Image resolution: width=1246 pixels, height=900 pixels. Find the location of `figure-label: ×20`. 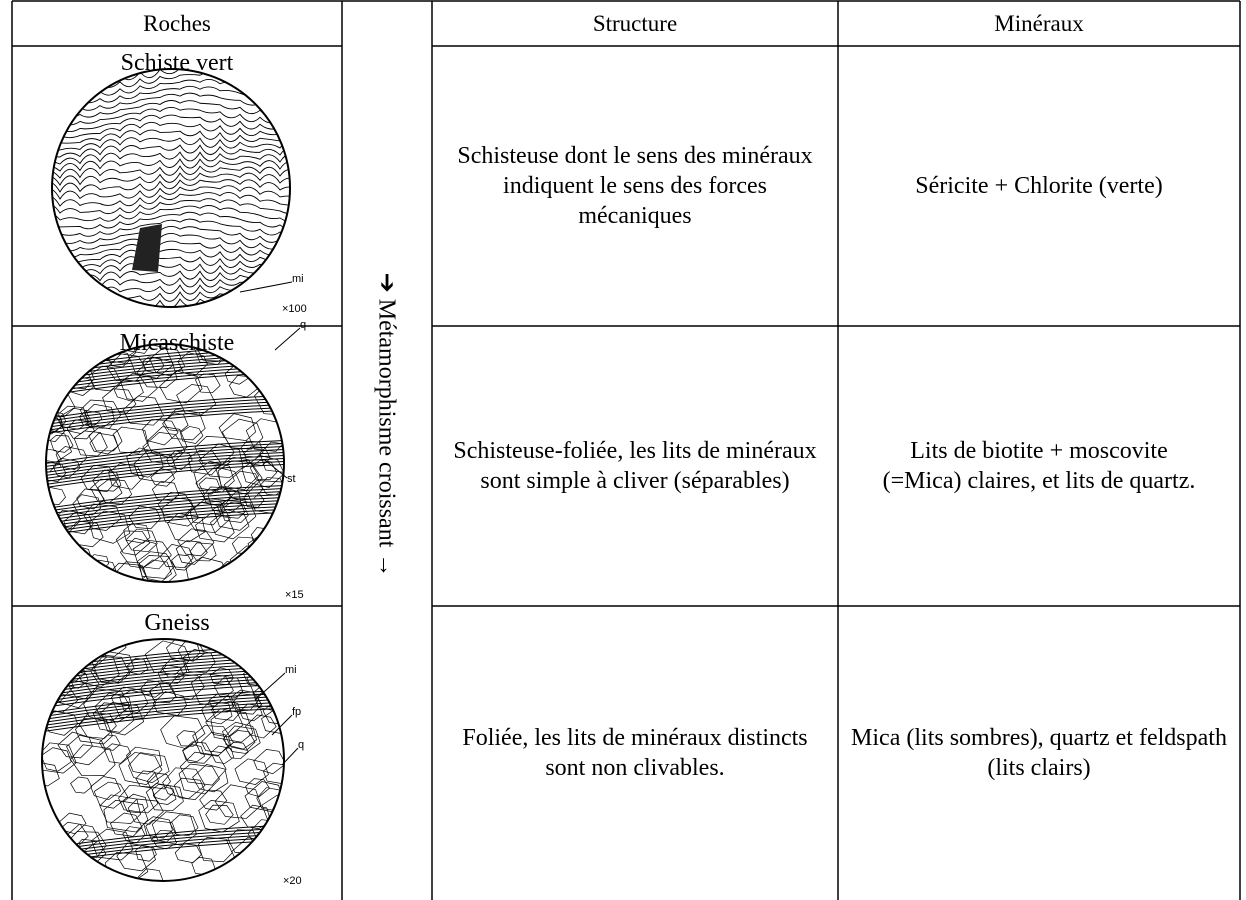

figure-label: ×20 is located at coordinates (292, 881).